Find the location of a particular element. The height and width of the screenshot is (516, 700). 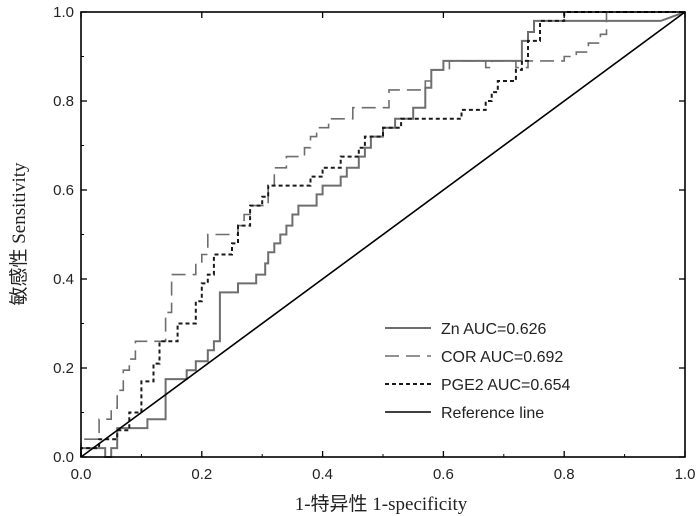

y-tick-label: 0.8 is located at coordinates (63, 101).